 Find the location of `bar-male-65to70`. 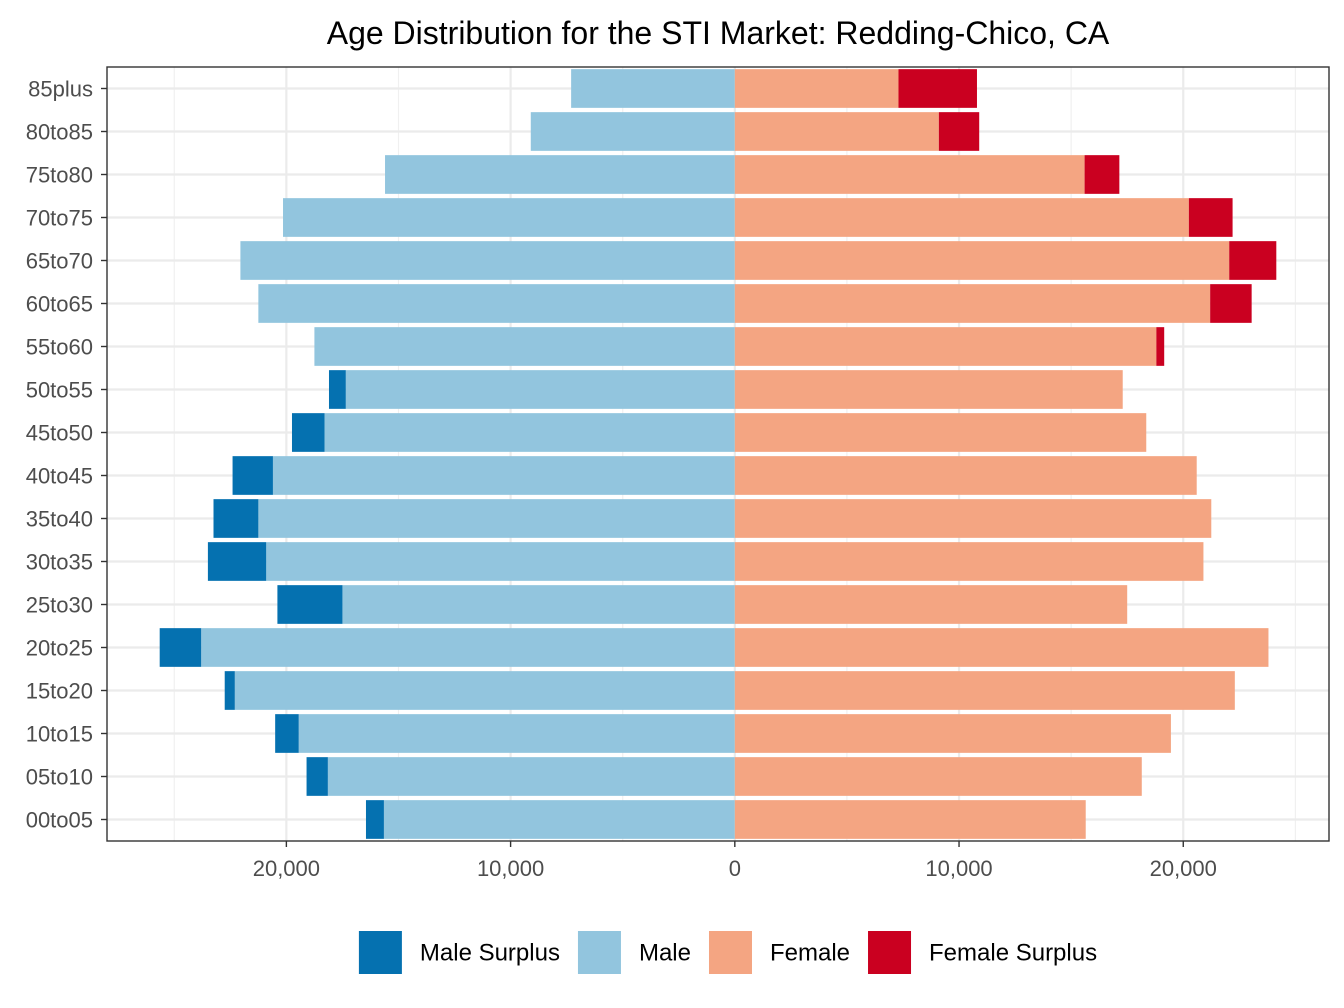

bar-male-65to70 is located at coordinates (487, 260).